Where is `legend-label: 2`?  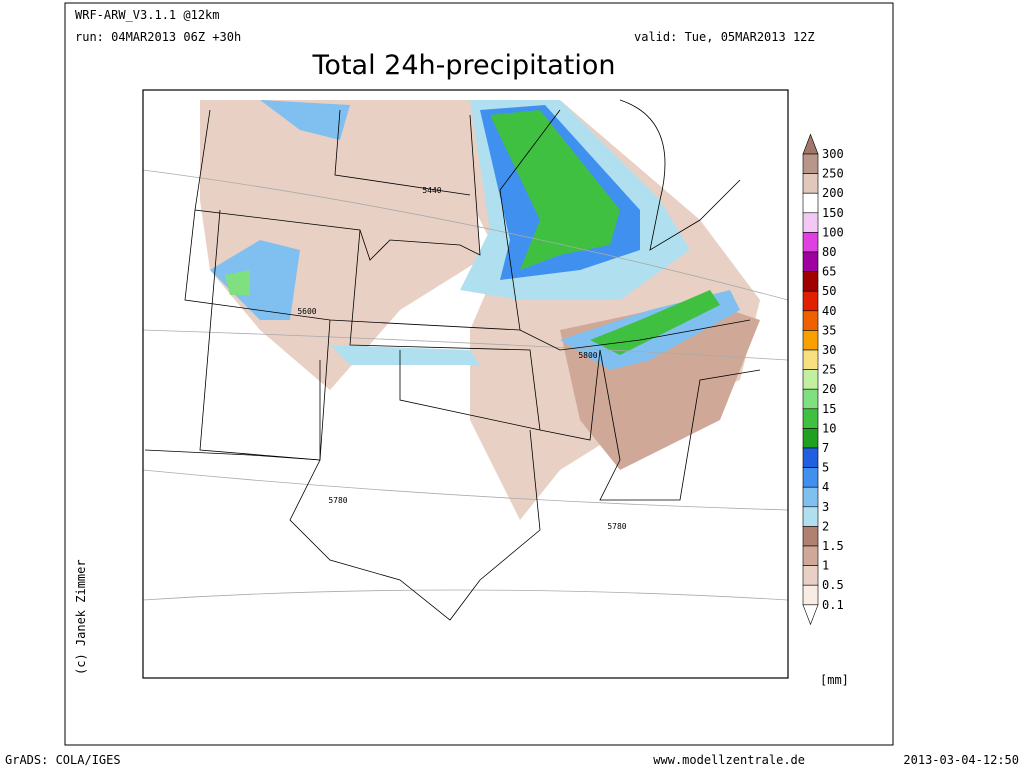 legend-label: 2 is located at coordinates (825, 526).